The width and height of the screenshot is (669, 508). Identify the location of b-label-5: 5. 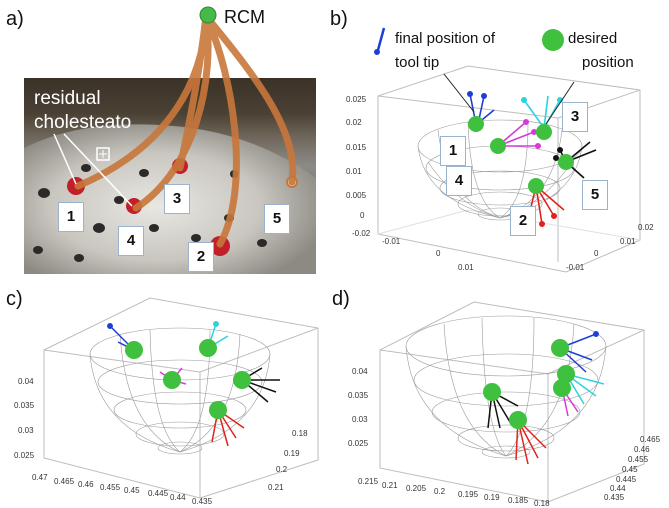
(595, 195).